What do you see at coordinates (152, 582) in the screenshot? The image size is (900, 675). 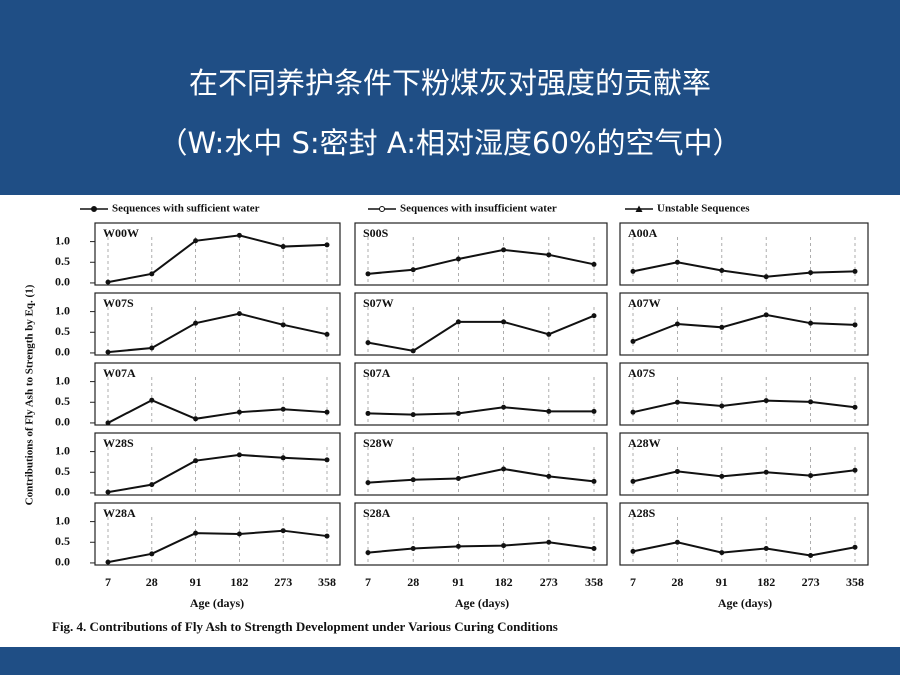 I see `x-tick-label: 28` at bounding box center [152, 582].